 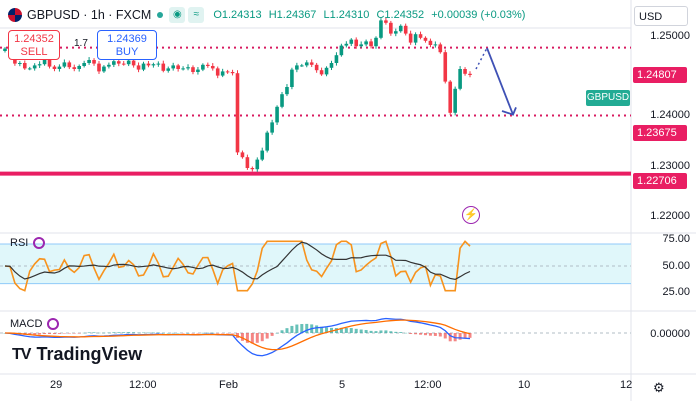 I want to click on rsi-pane-label: RSI, so click(x=28, y=243).